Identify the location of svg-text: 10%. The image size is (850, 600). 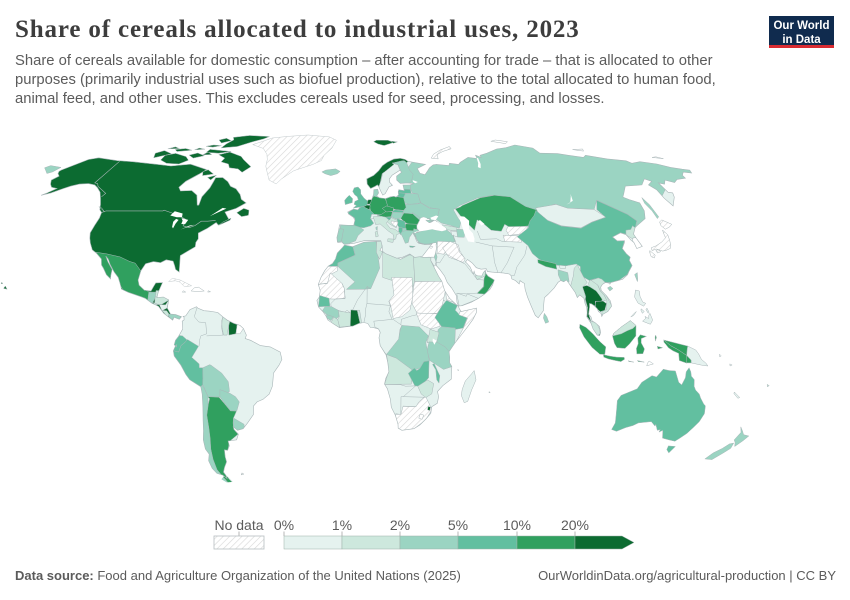
(517, 525).